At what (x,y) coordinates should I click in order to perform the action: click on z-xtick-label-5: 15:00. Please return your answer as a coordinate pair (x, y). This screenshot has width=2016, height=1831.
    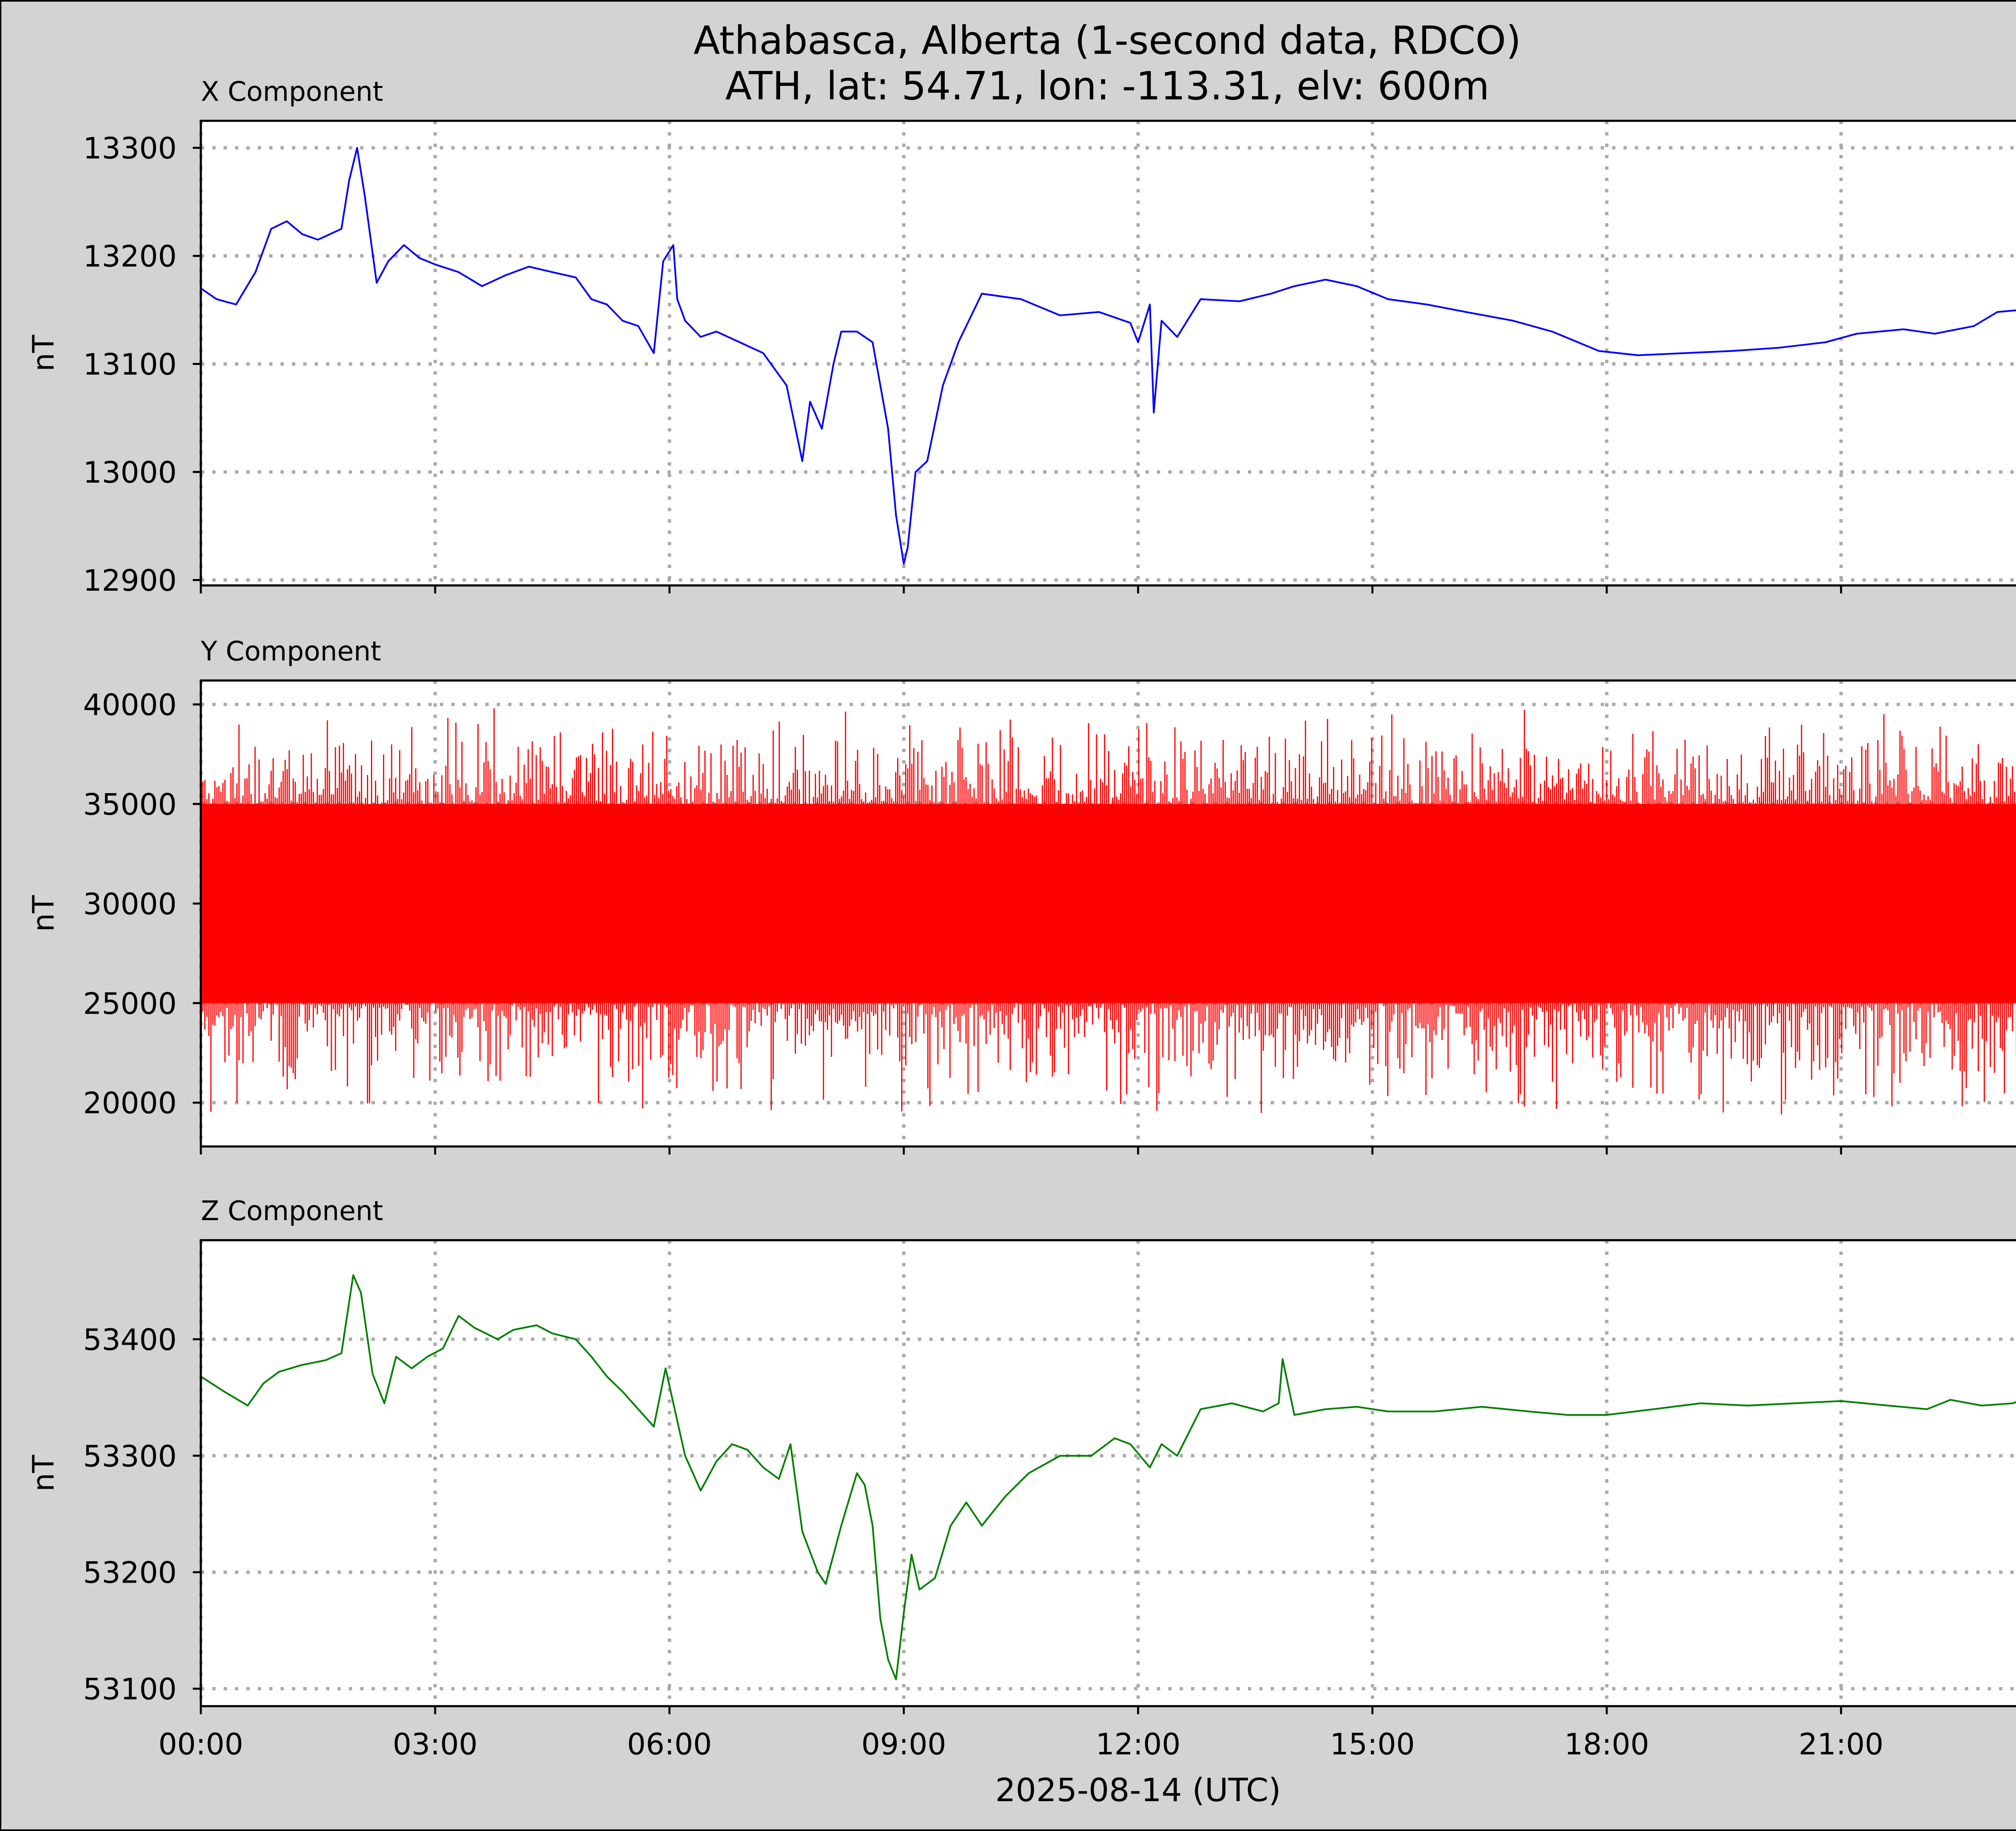
    Looking at the image, I should click on (1372, 1744).